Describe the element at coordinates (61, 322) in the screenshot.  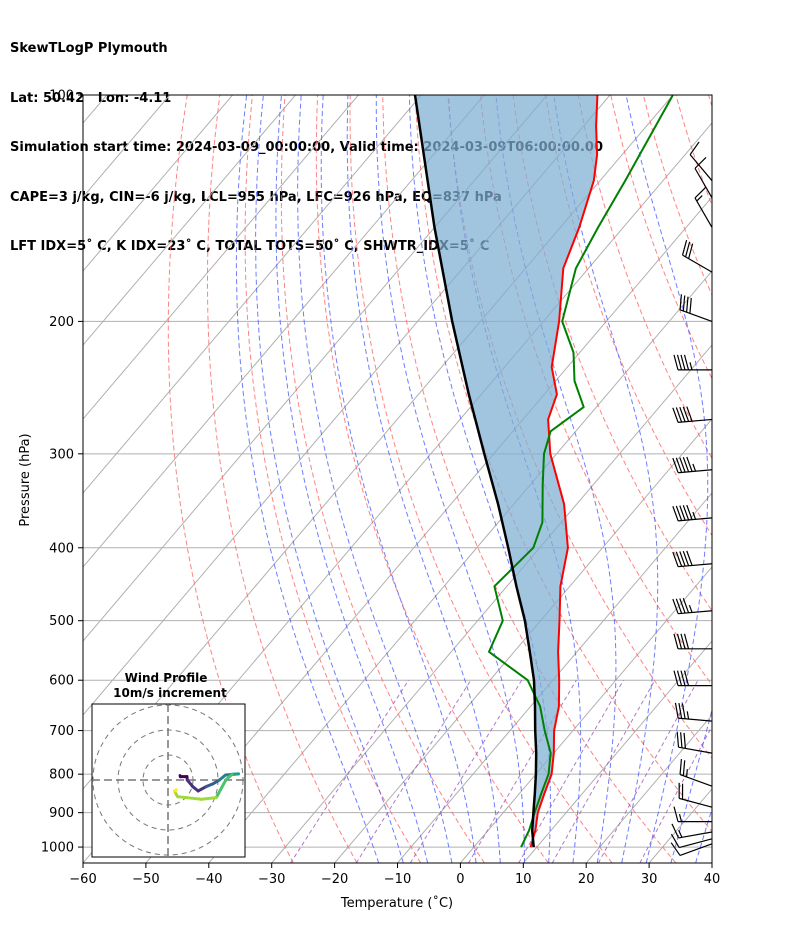
I see `y-tick-label: 200` at that location.